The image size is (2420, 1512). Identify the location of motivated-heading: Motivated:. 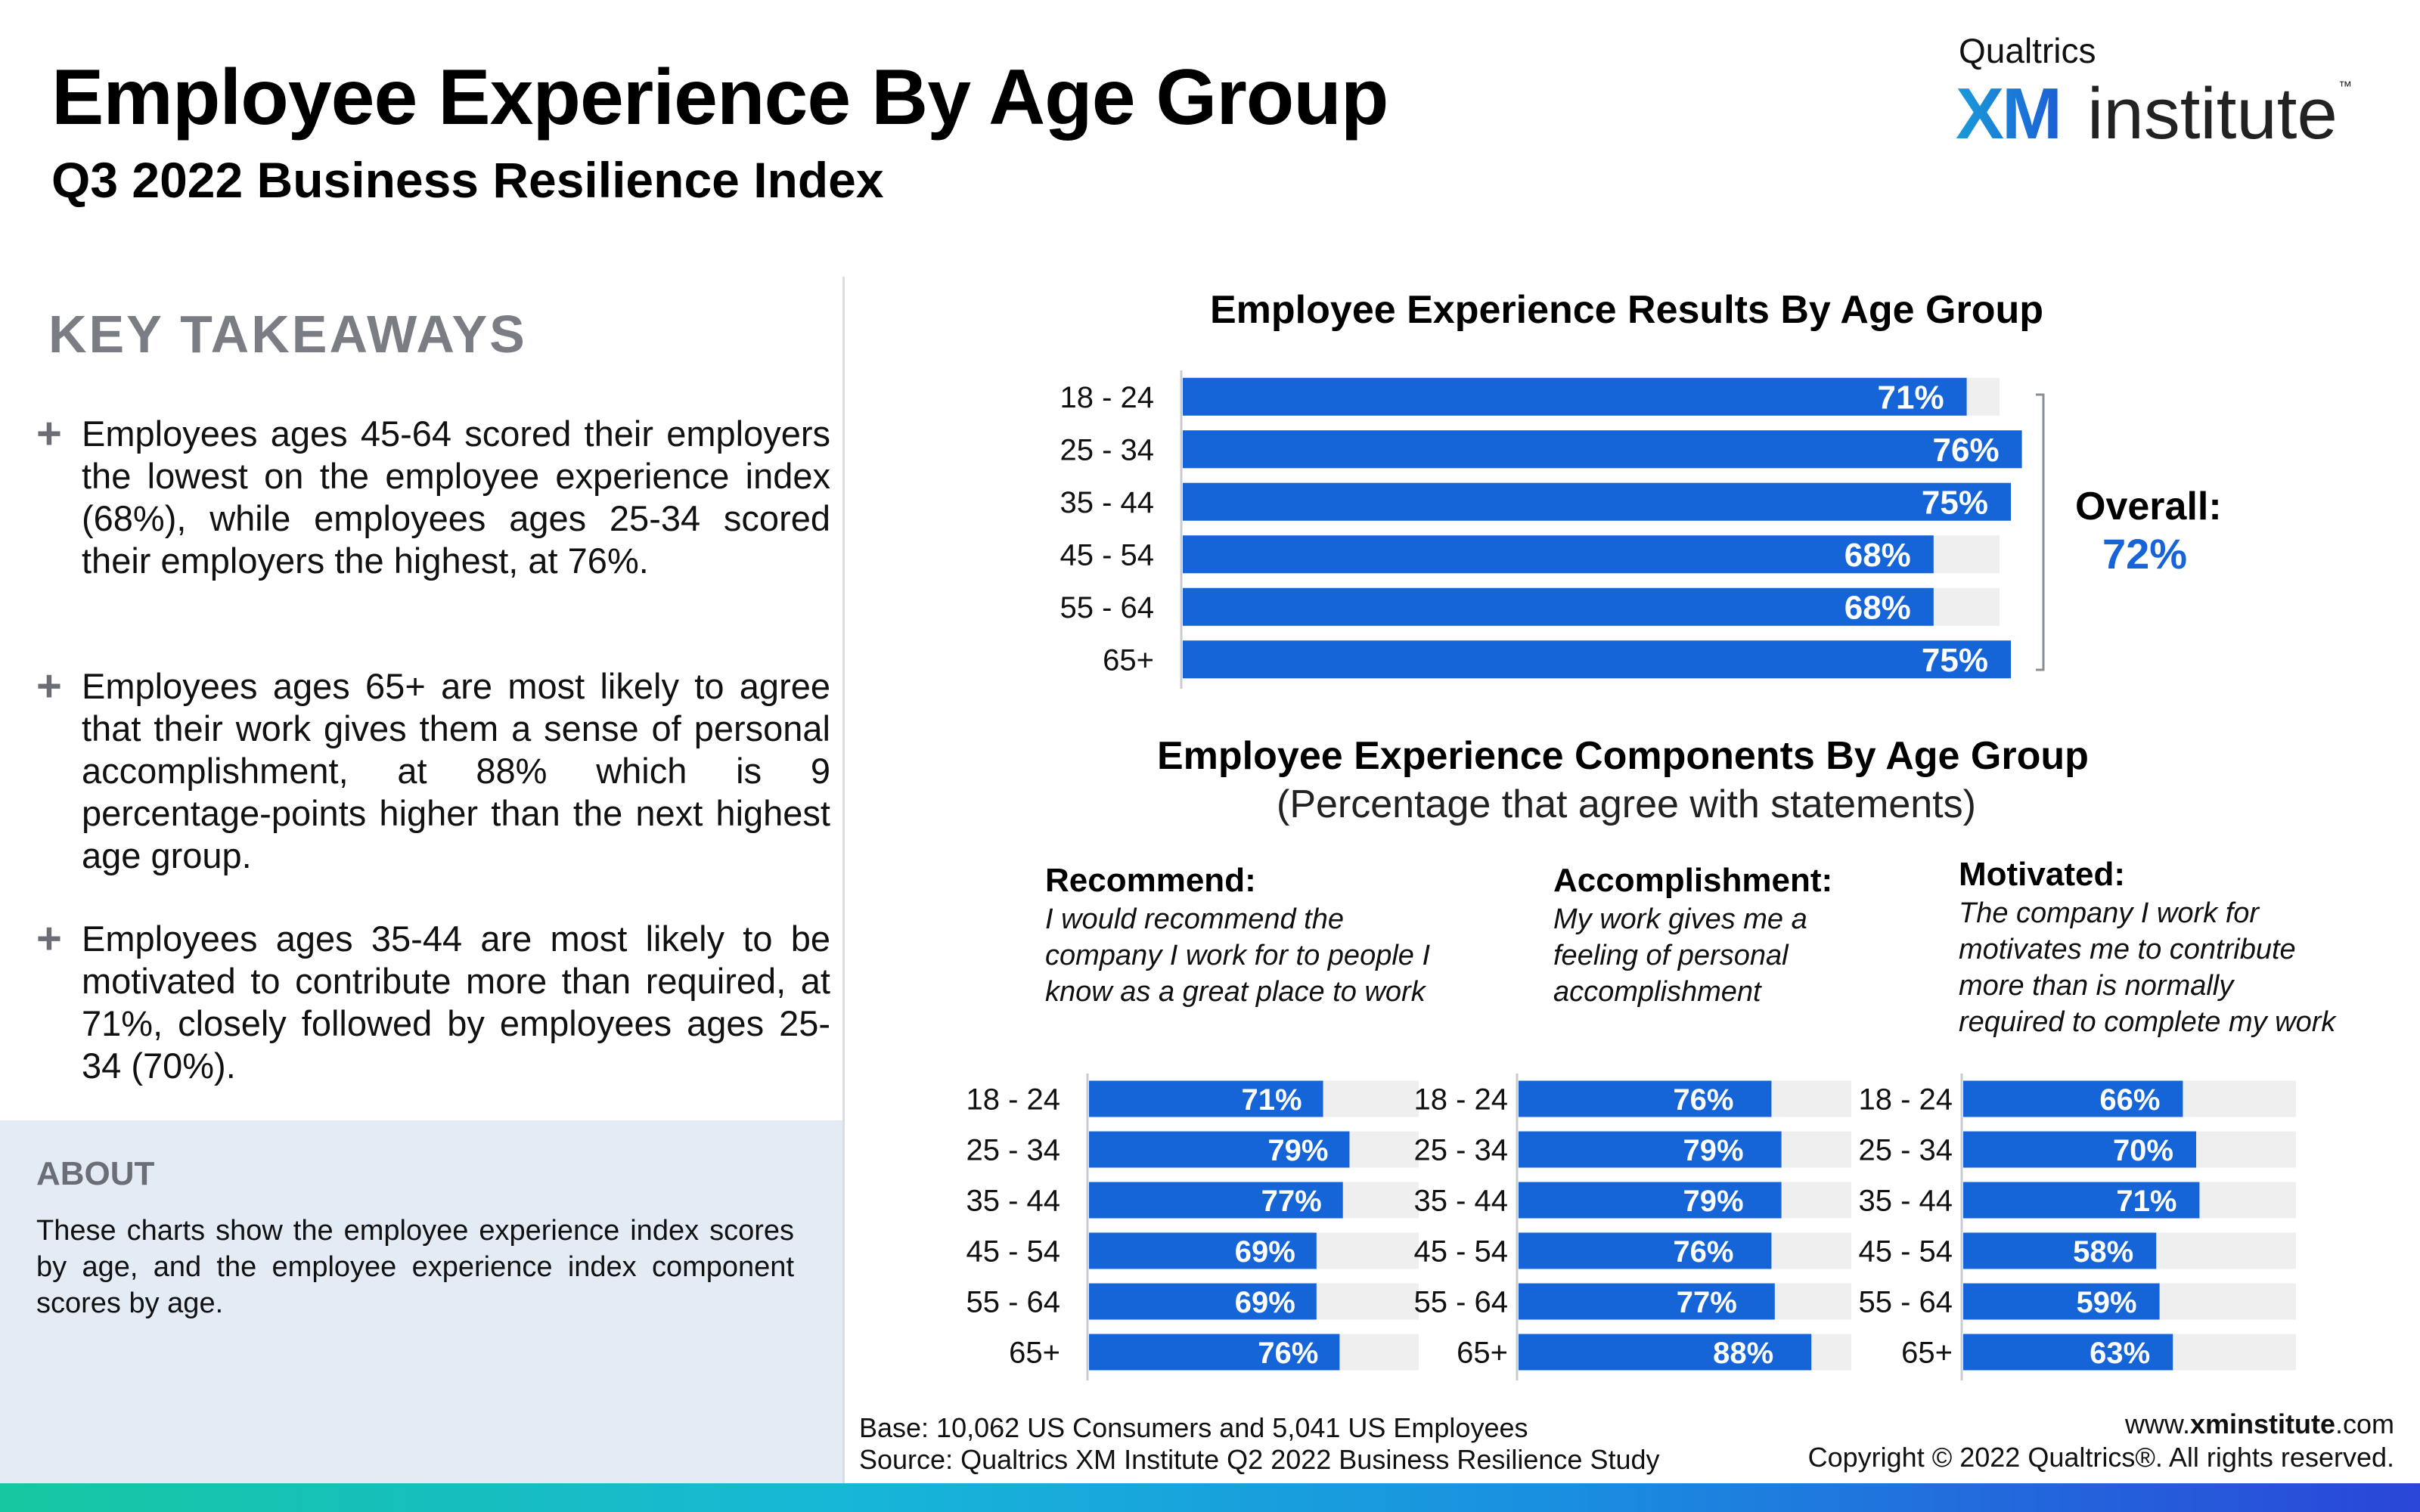
(2042, 874).